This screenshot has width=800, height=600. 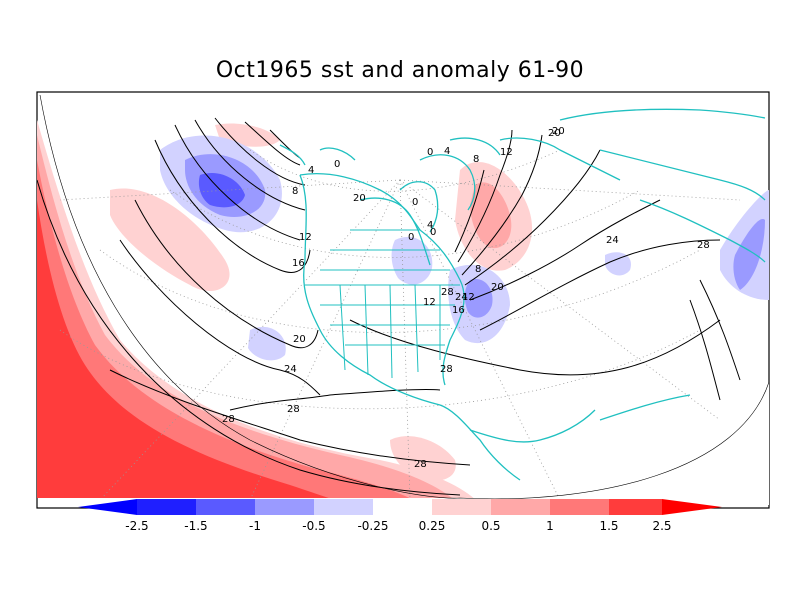 I want to click on anomaly-negative-midpac, so click(x=267, y=343).